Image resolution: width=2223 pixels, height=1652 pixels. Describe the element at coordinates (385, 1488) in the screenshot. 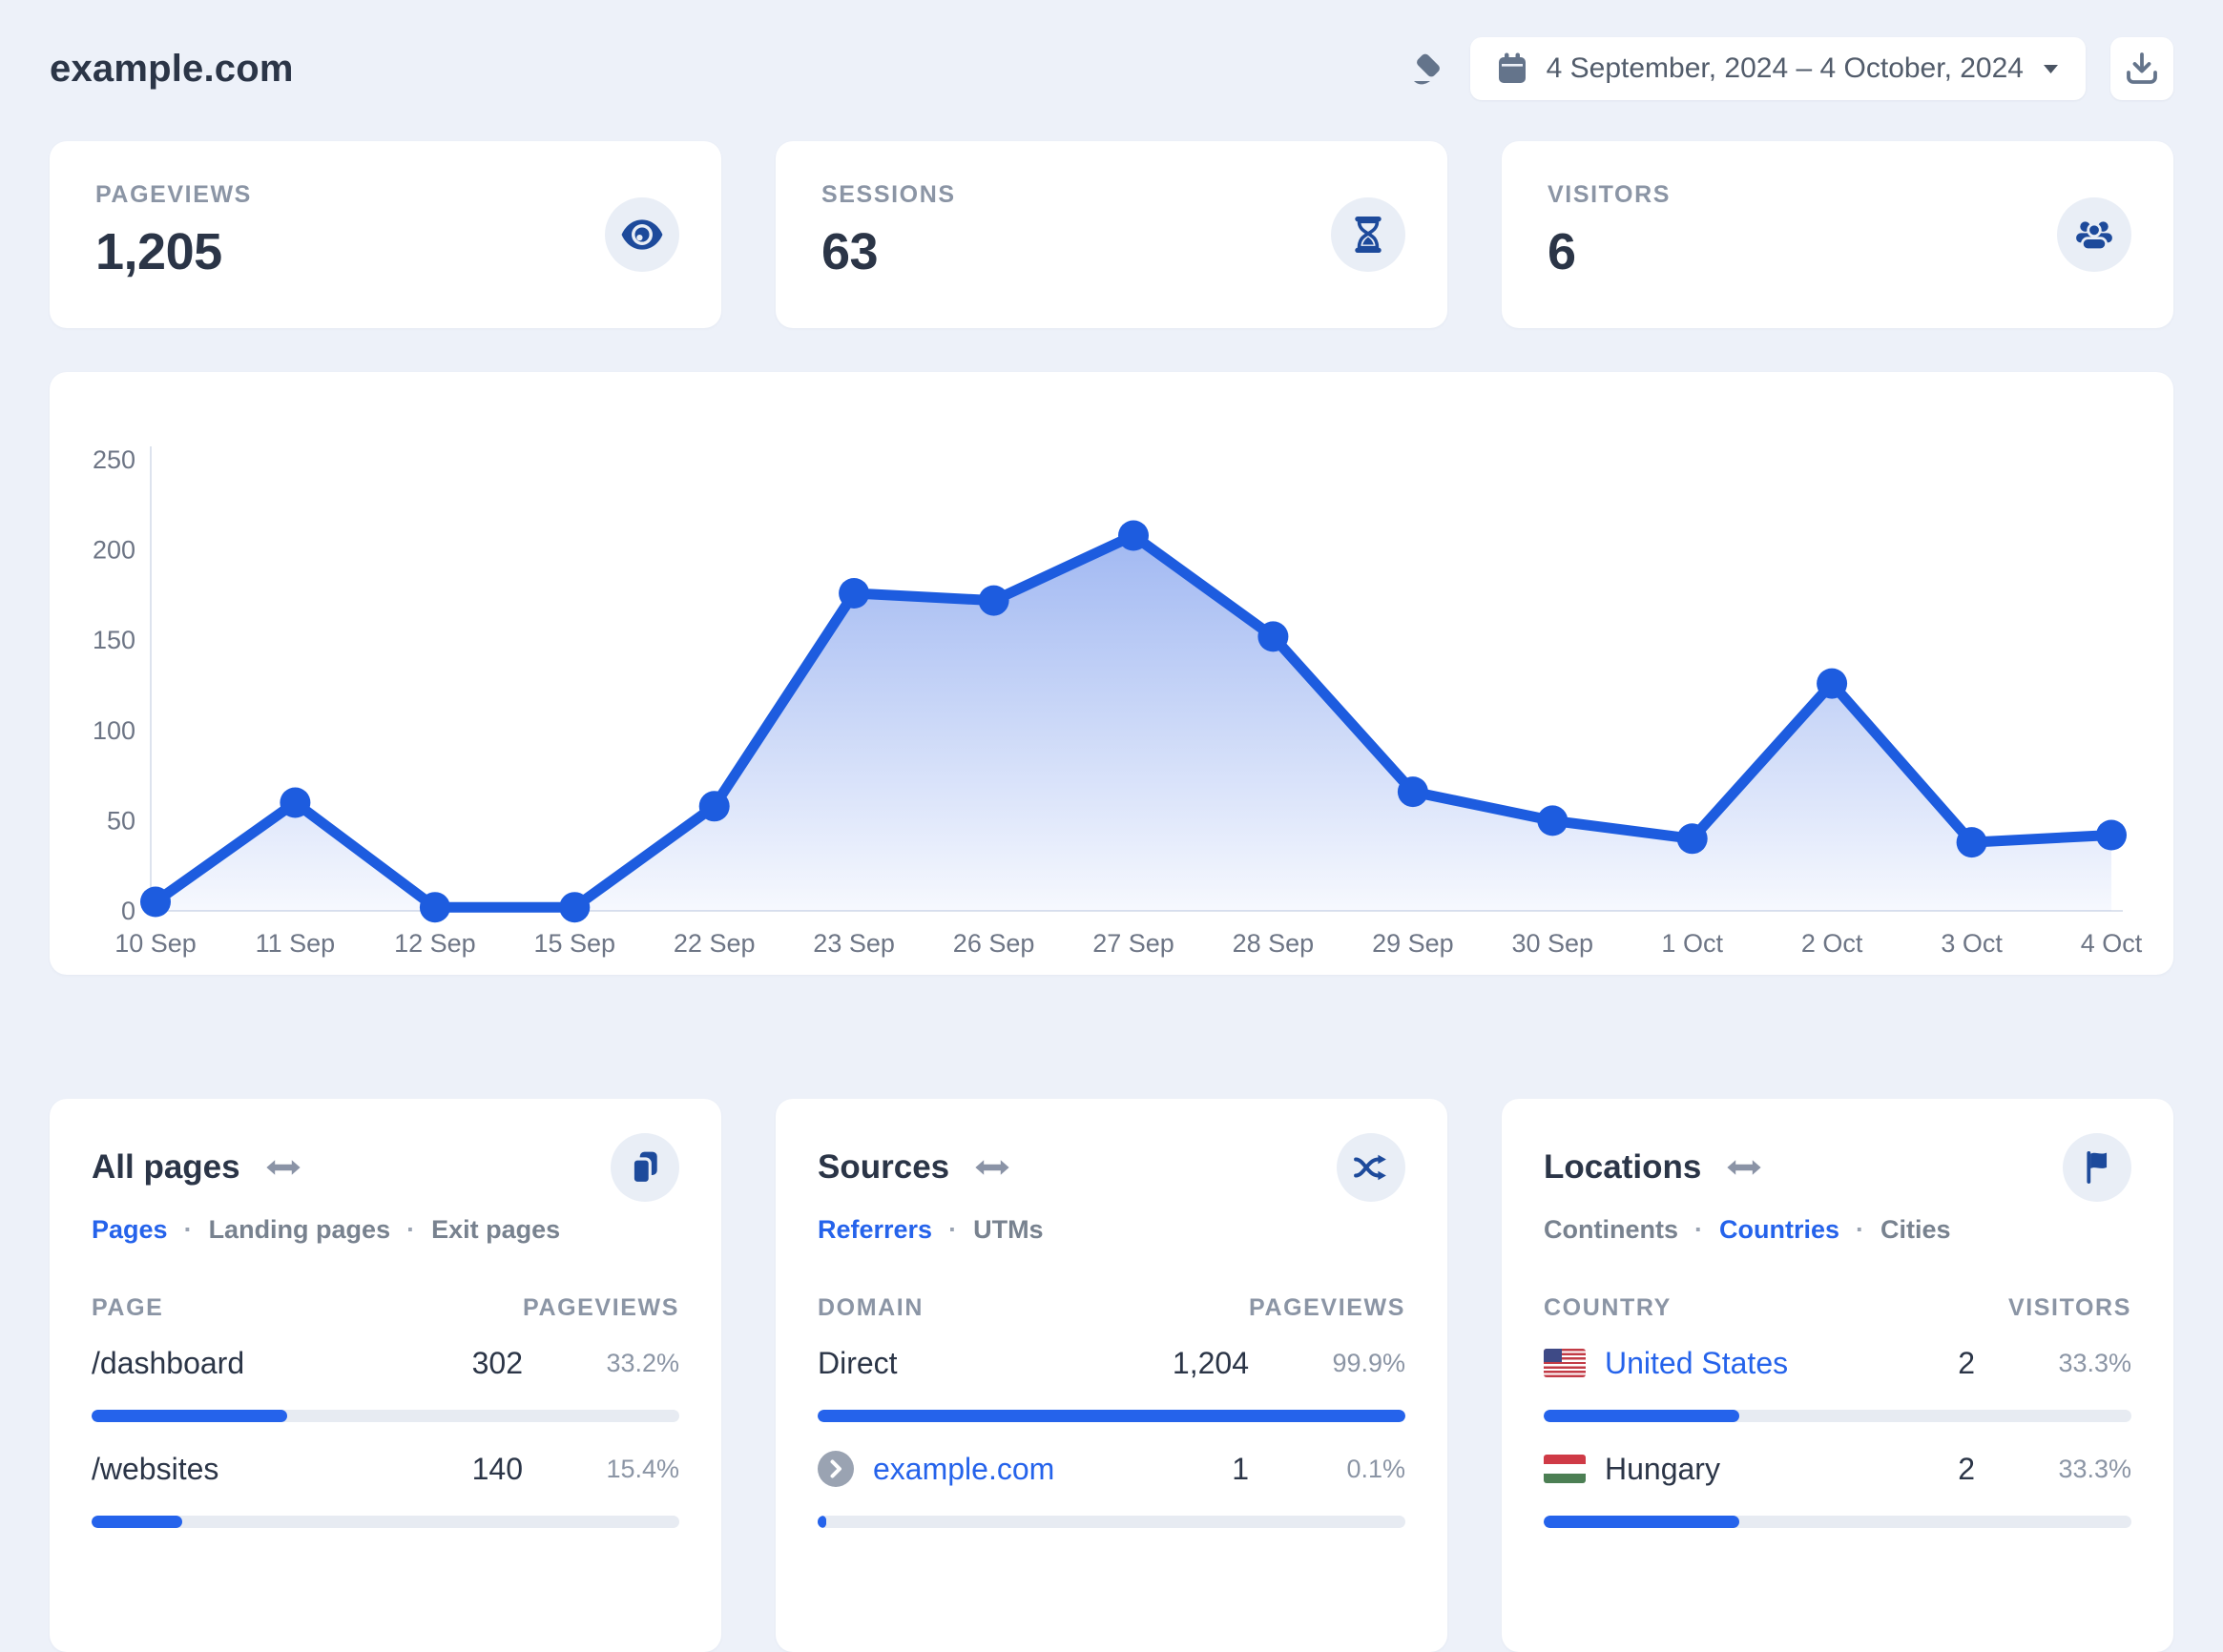

I see `table-row: /websites 140 15.4%` at that location.